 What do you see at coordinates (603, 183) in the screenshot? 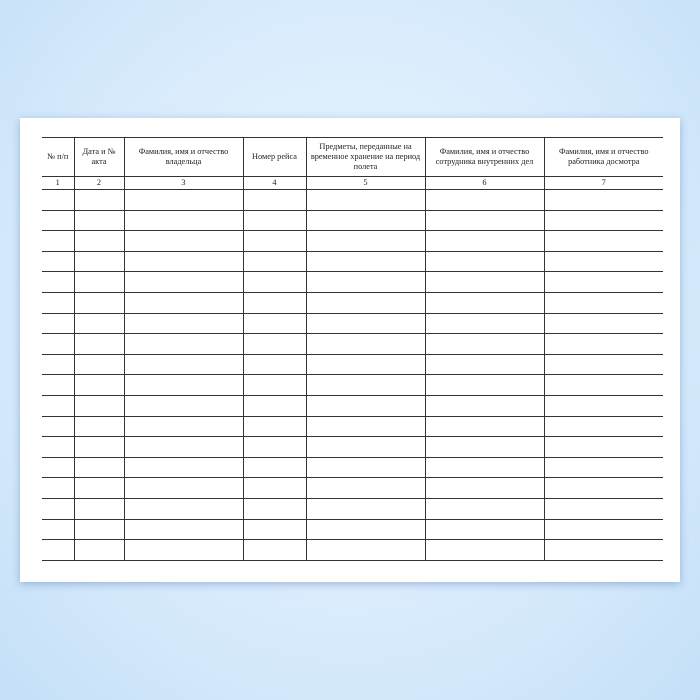
I see `column-number: 7` at bounding box center [603, 183].